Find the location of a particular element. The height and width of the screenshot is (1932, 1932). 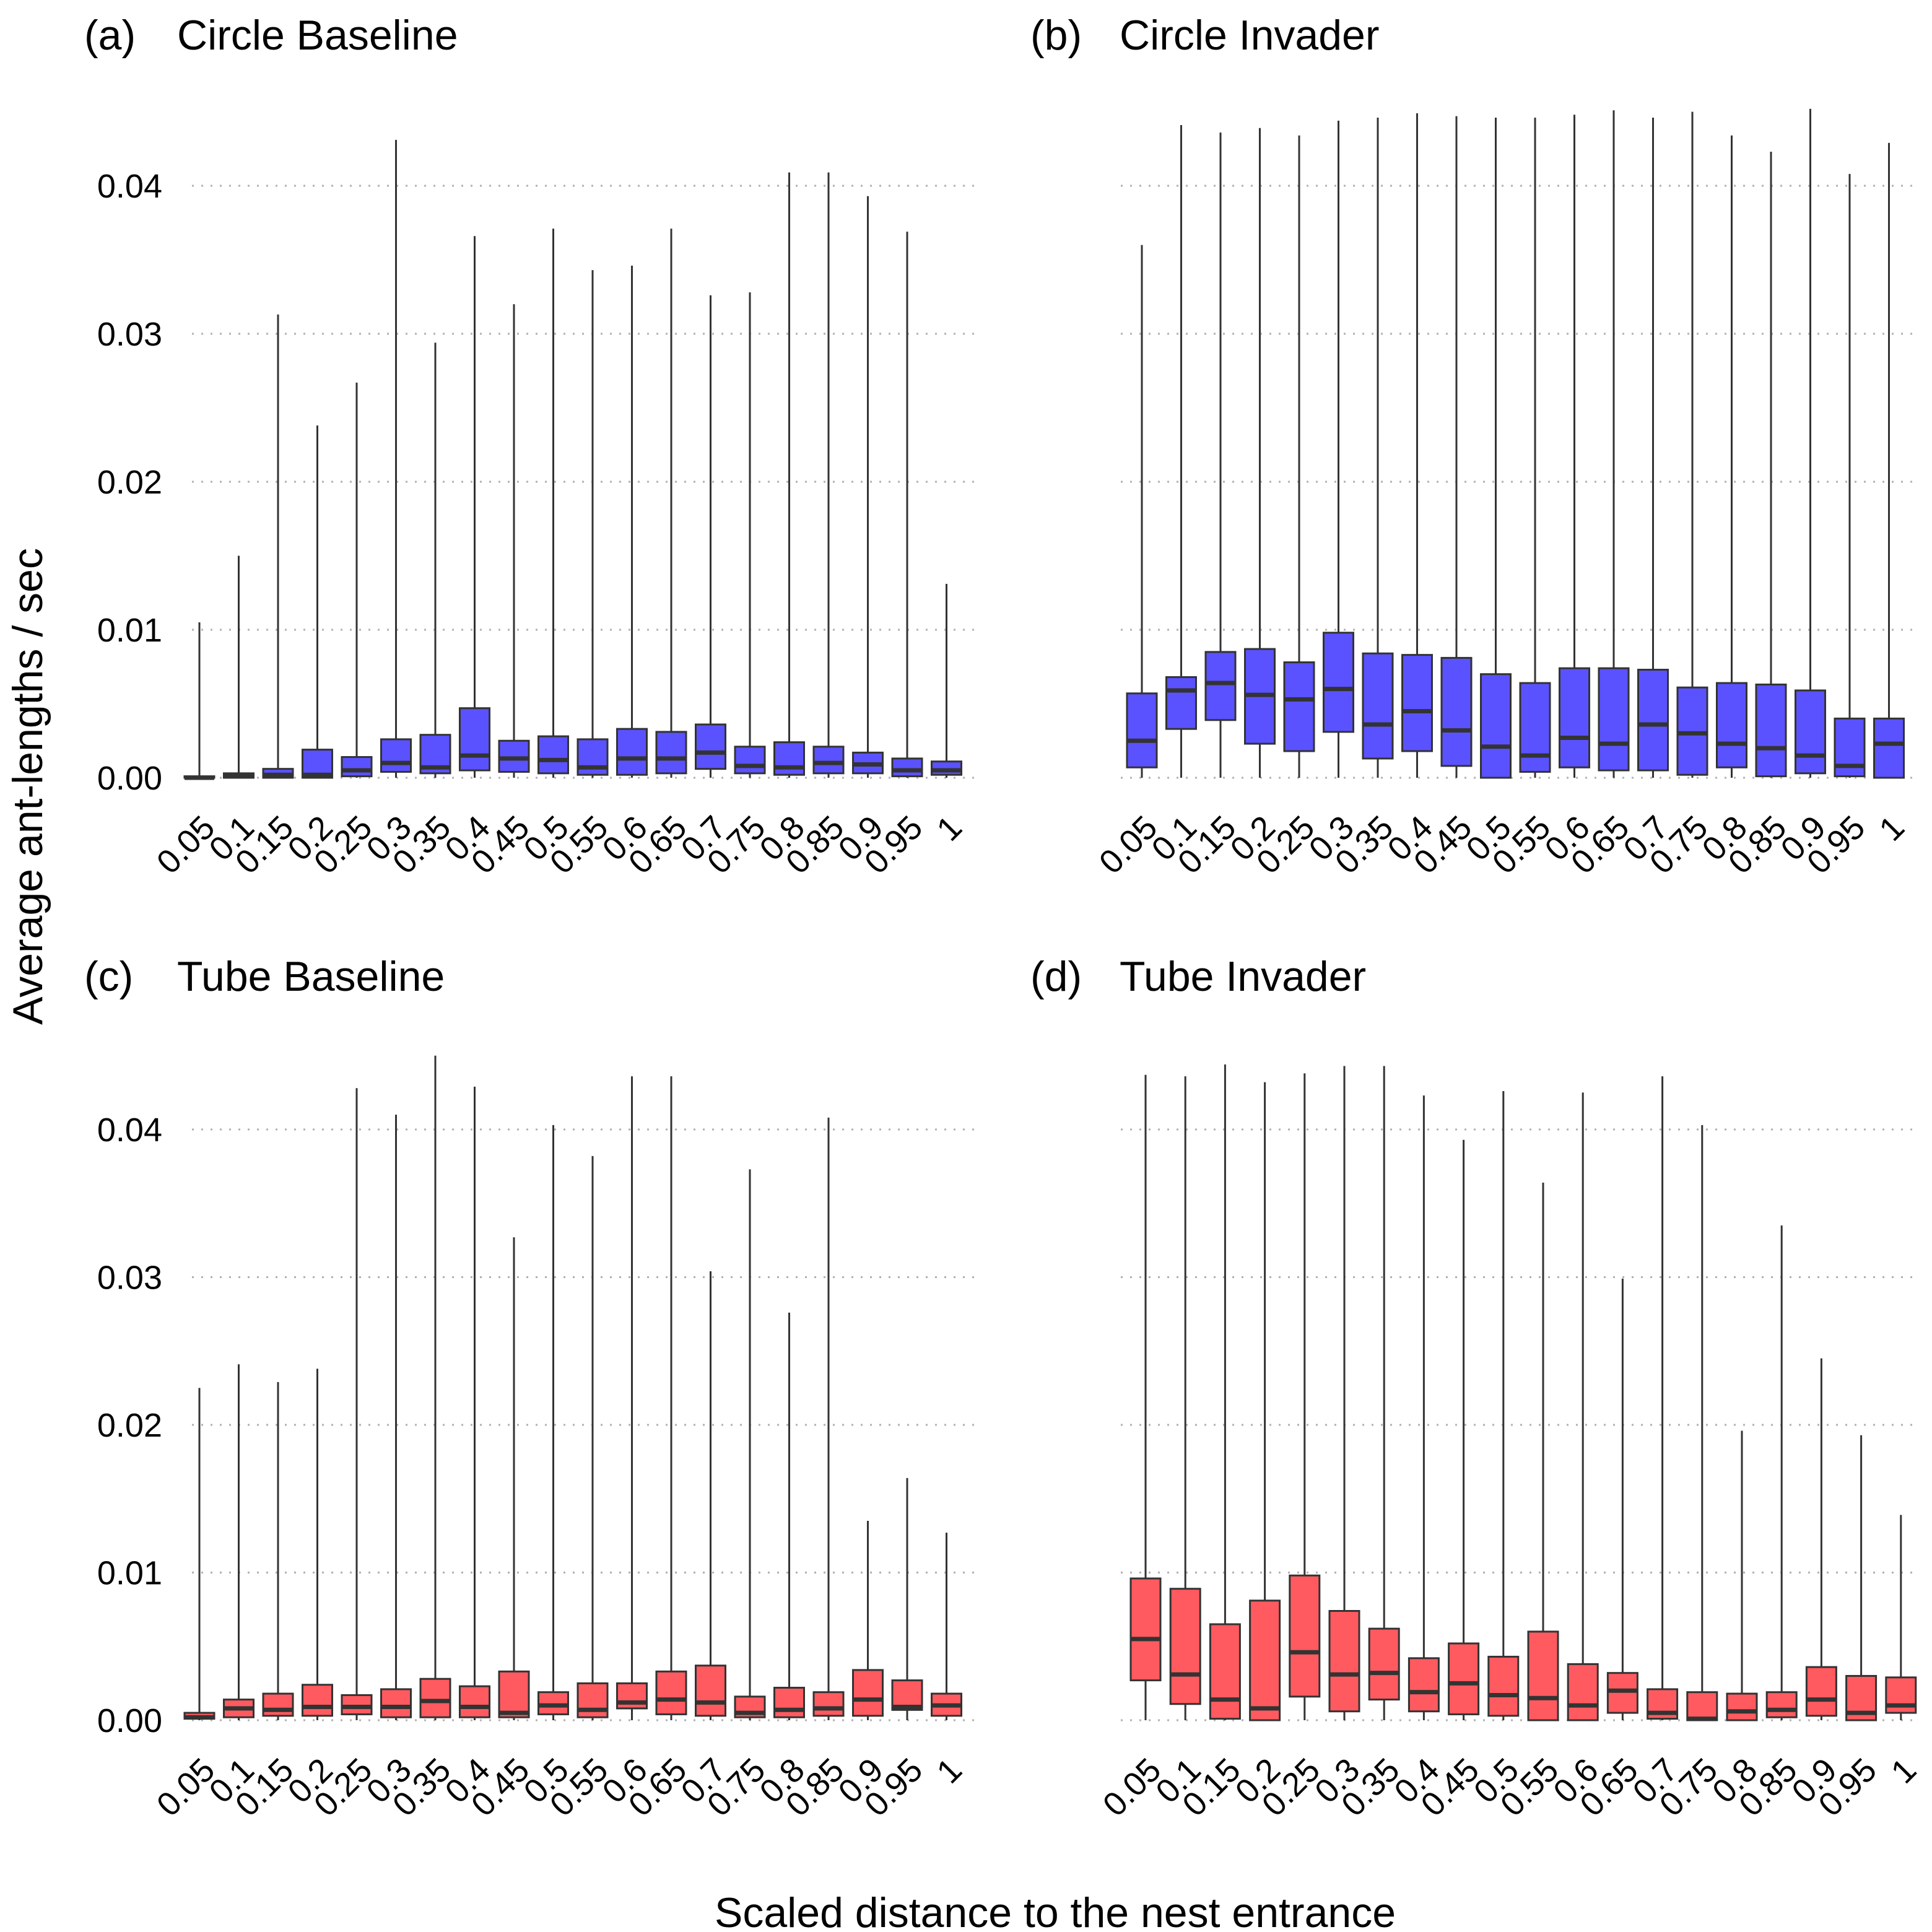

box-0.35: 0.35 is located at coordinates (1370, 1445).